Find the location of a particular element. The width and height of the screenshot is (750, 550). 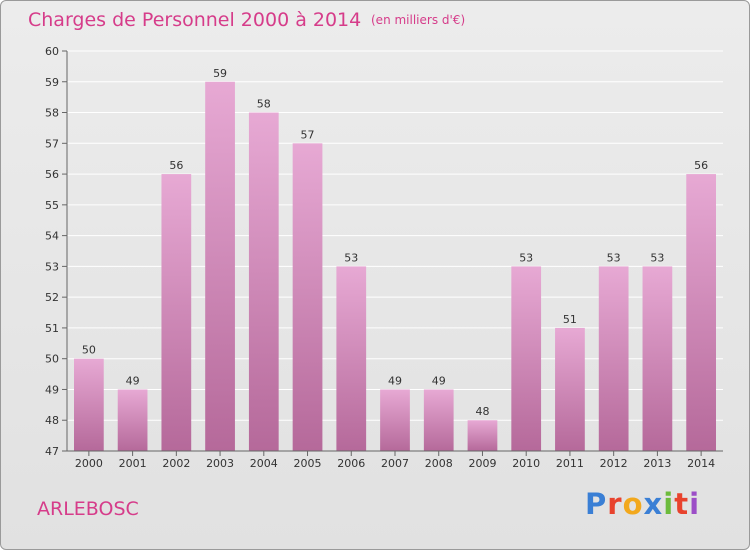

brand-letter: r is located at coordinates (615, 504).